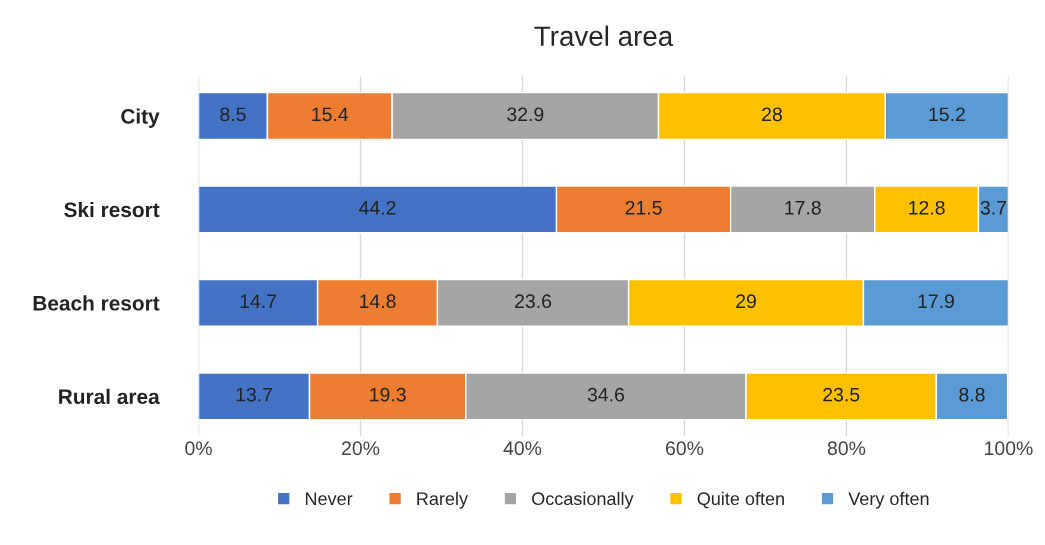 The image size is (1045, 545). What do you see at coordinates (772, 114) in the screenshot?
I see `data-label: 28` at bounding box center [772, 114].